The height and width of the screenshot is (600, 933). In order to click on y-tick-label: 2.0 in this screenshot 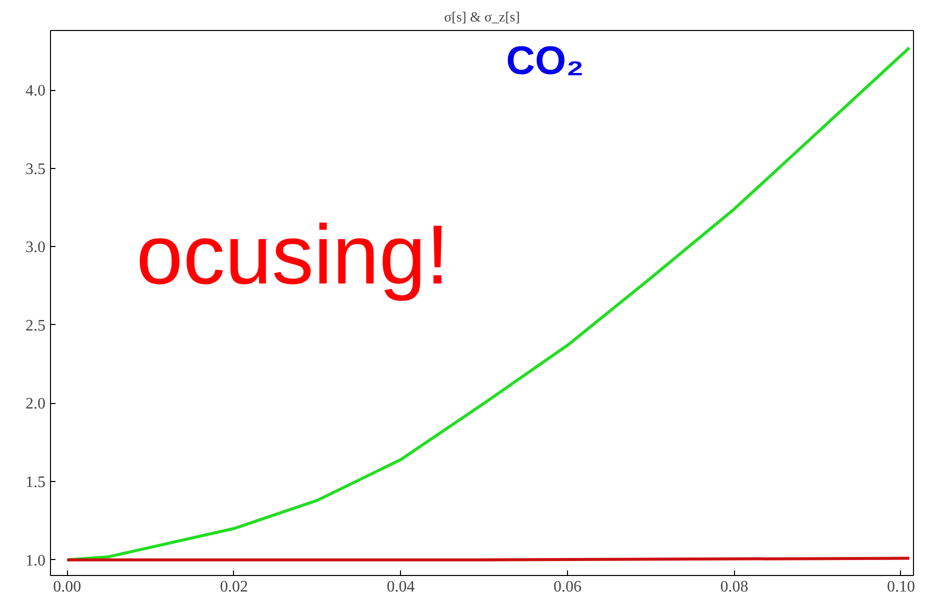, I will do `click(36, 404)`.